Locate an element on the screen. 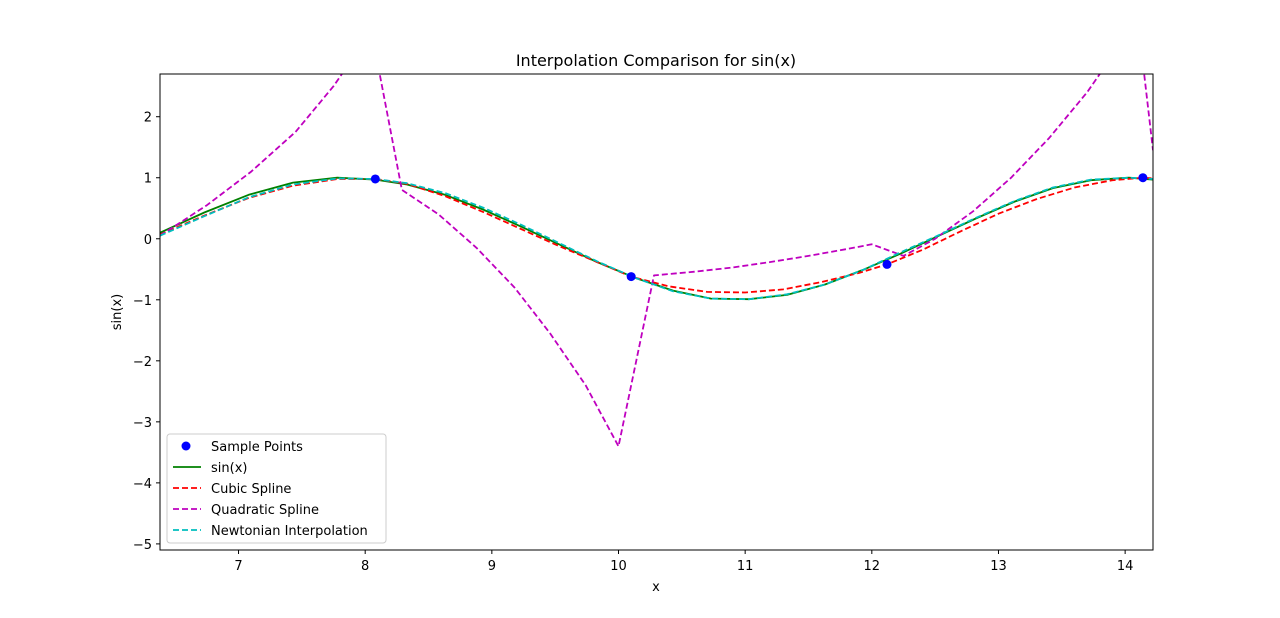 Image resolution: width=1280 pixels, height=618 pixels. legend-label: Newtonian Interpolation is located at coordinates (289, 531).